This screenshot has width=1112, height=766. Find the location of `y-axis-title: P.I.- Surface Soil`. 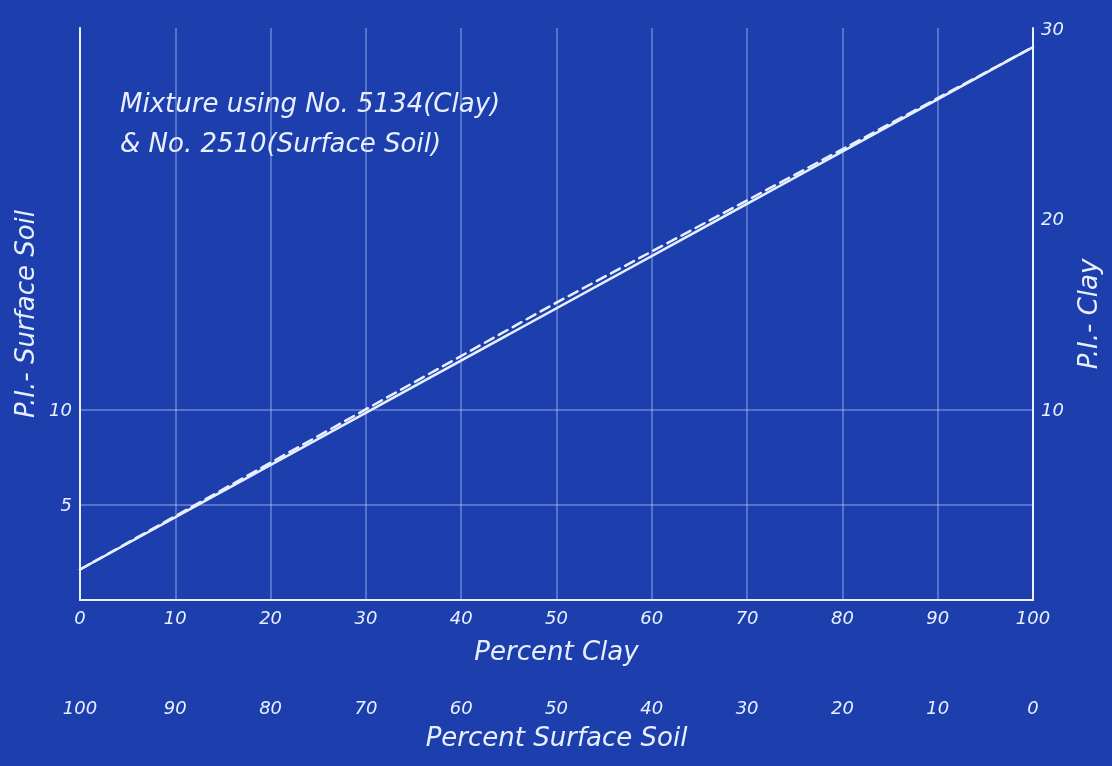

y-axis-title: P.I.- Surface Soil is located at coordinates (25, 314).